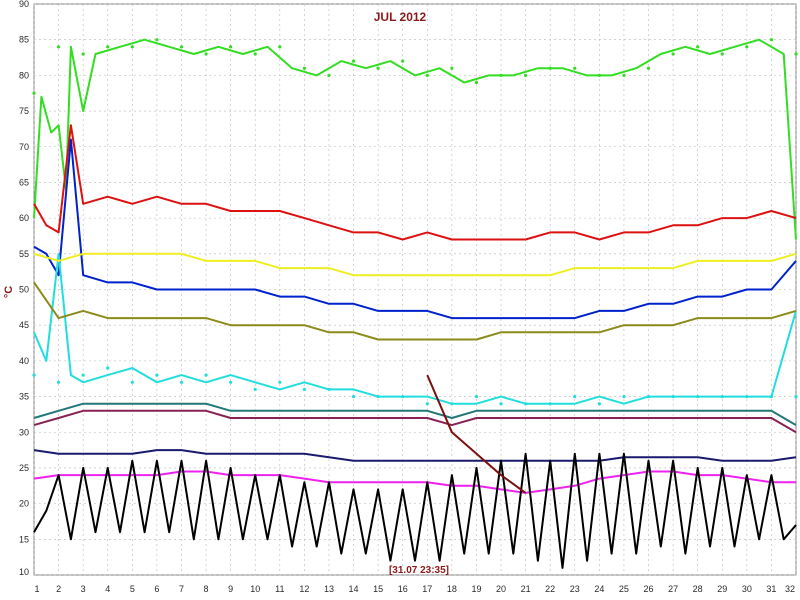  What do you see at coordinates (230, 589) in the screenshot?
I see `x-tick-label: 9` at bounding box center [230, 589].